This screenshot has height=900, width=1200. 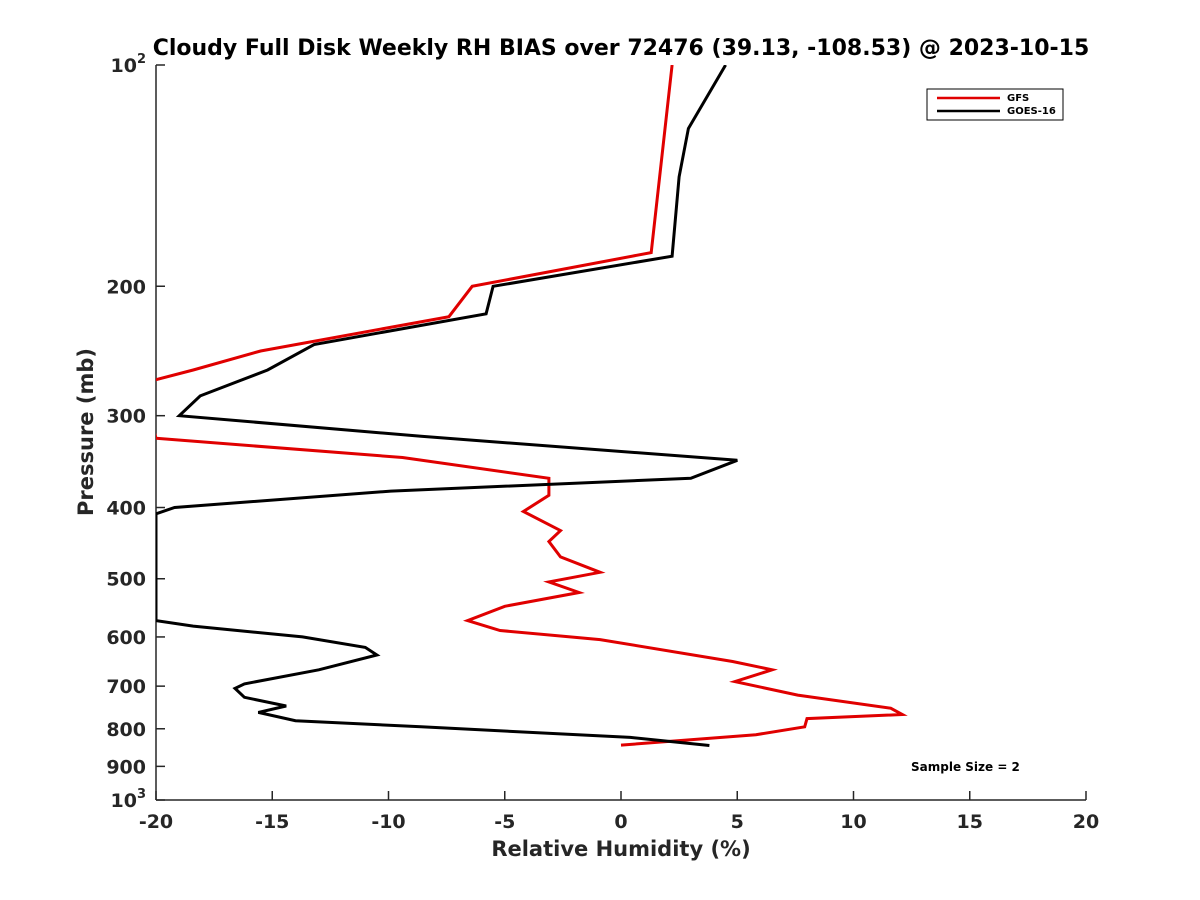 I want to click on x-tick-label: 20, so click(x=1086, y=822).